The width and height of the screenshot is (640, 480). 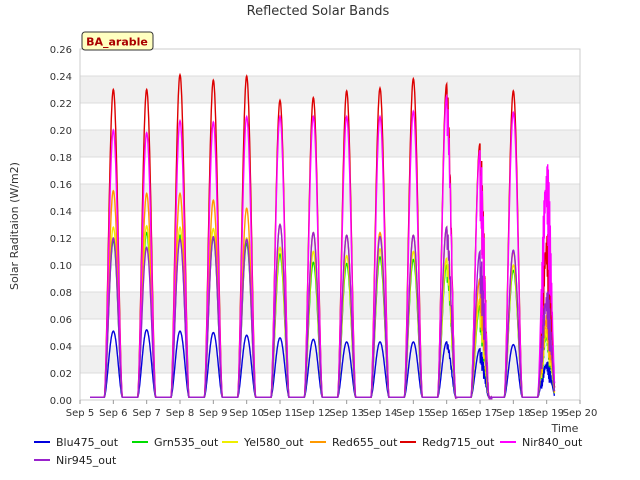 What do you see at coordinates (346, 413) in the screenshot?
I see `x-tick-label: Sep 13` at bounding box center [346, 413].